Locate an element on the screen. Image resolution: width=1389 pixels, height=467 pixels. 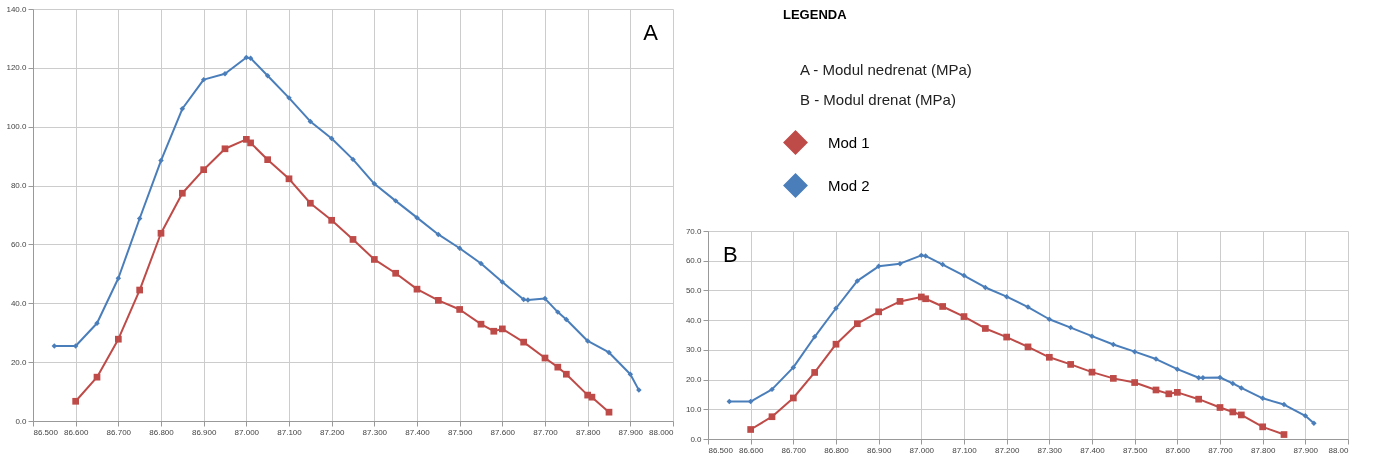
legend-label: Mod 1 is located at coordinates (849, 142).